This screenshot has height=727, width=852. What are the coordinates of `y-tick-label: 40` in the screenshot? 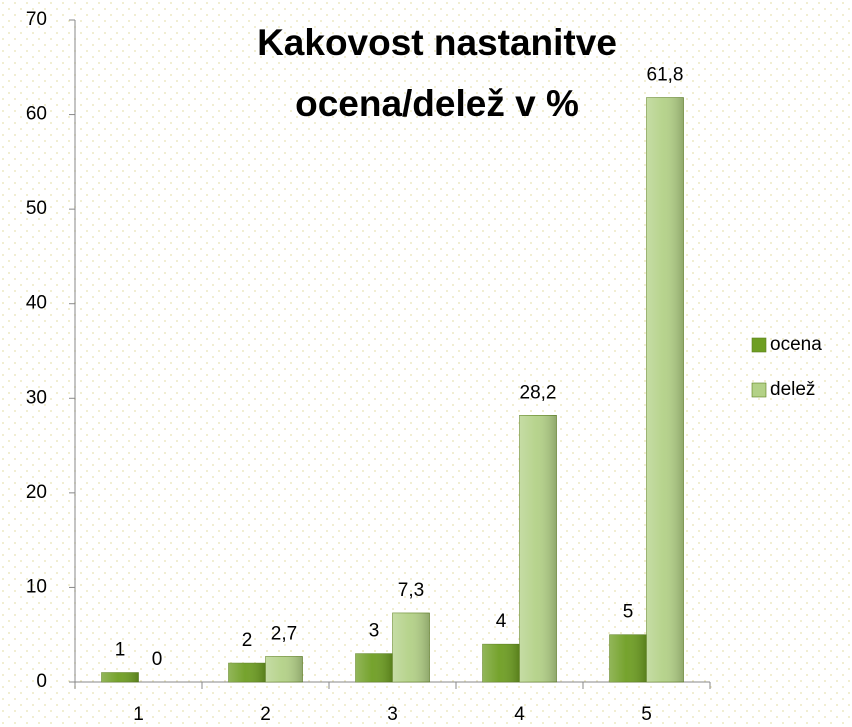 It's located at (36, 303).